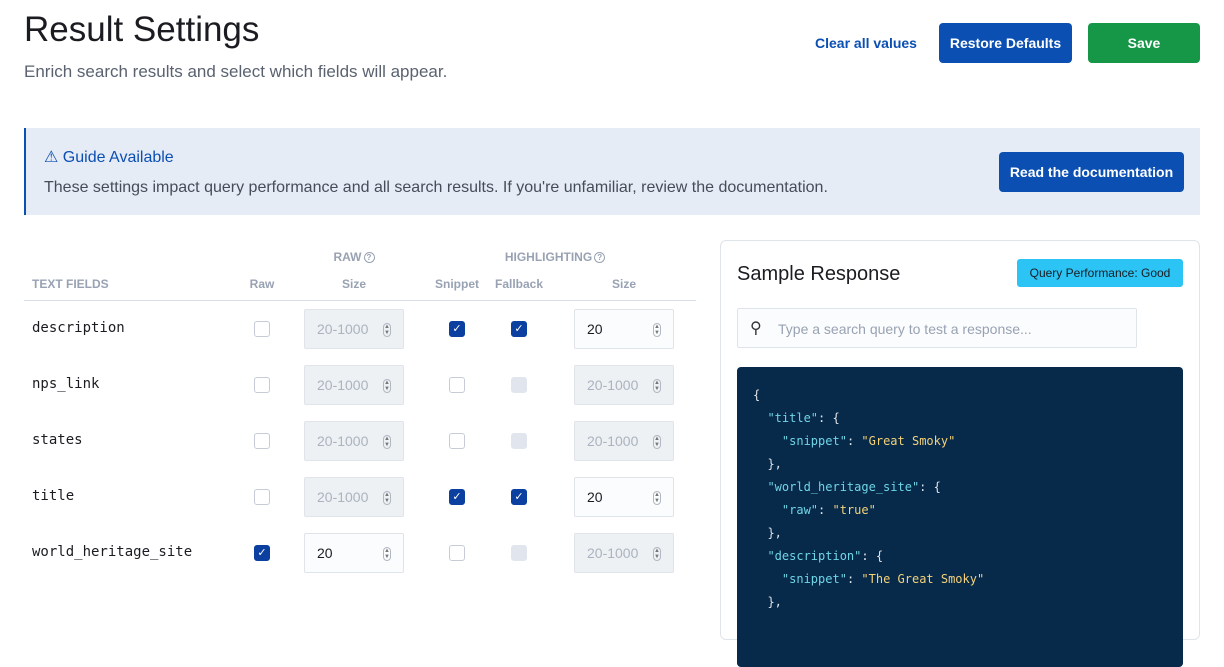  What do you see at coordinates (1091, 172) in the screenshot?
I see `read-documentation-button: Read the documentation` at bounding box center [1091, 172].